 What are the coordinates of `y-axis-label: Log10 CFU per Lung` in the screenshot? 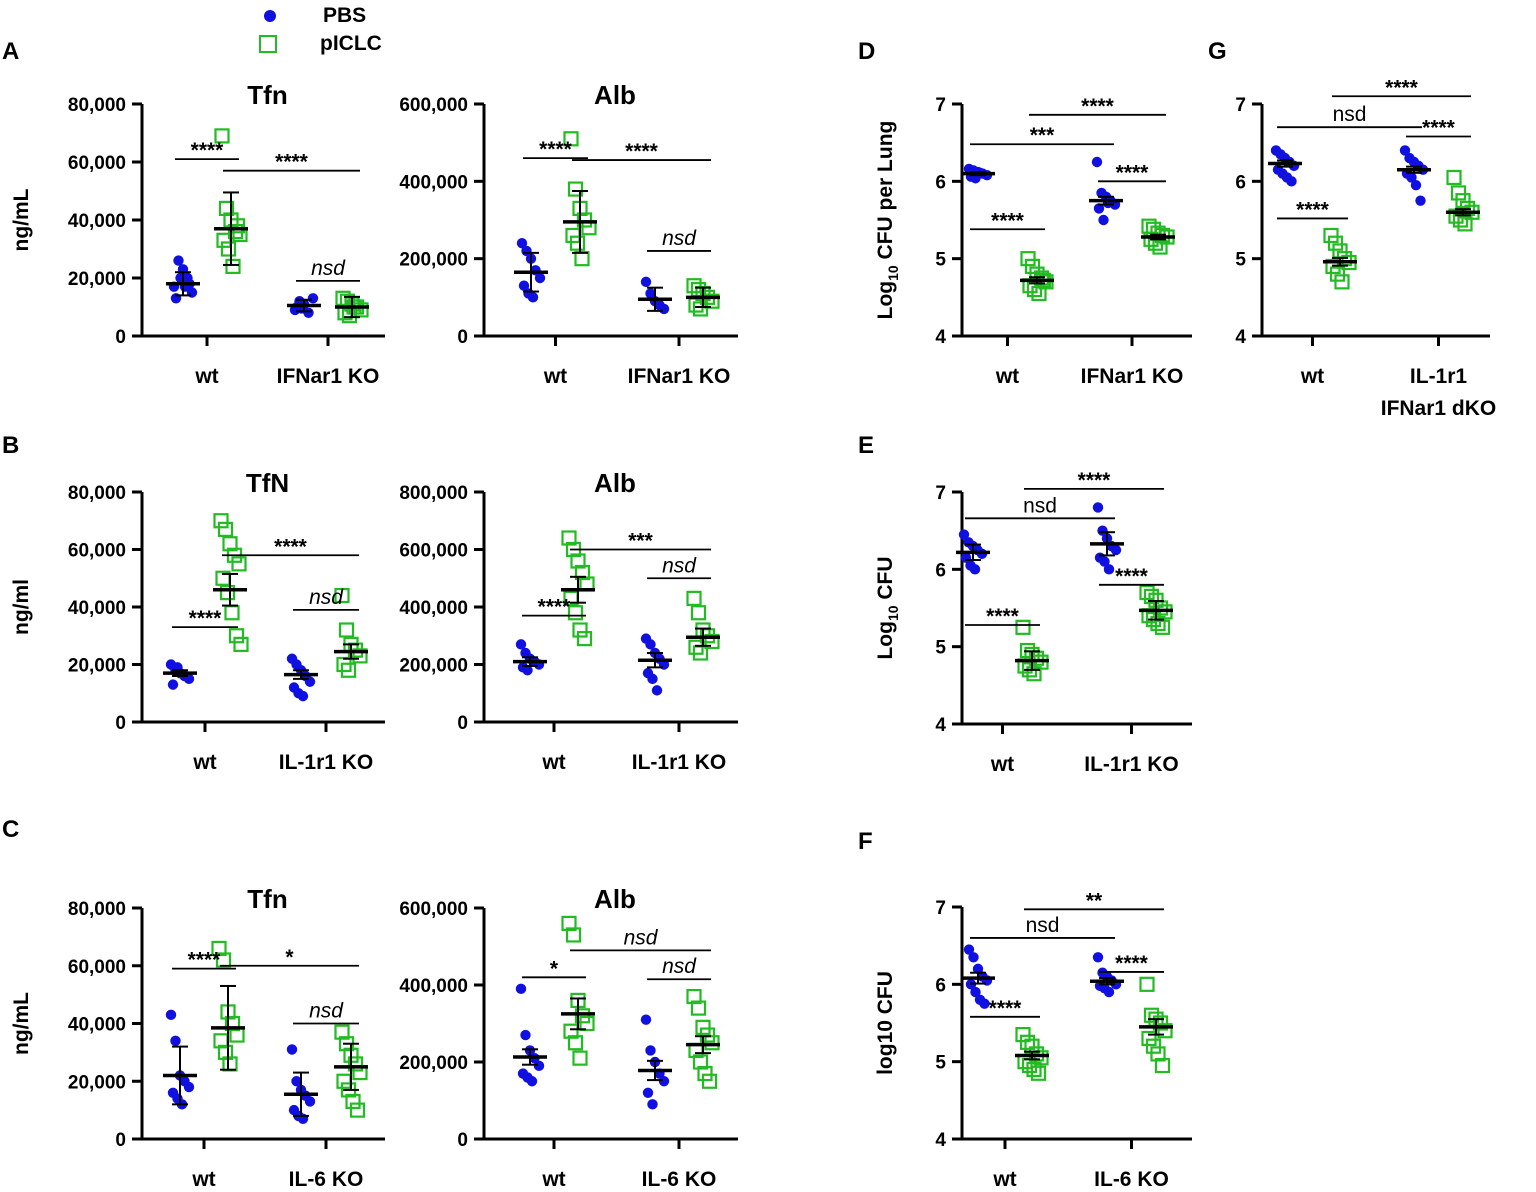 It's located at (887, 220).